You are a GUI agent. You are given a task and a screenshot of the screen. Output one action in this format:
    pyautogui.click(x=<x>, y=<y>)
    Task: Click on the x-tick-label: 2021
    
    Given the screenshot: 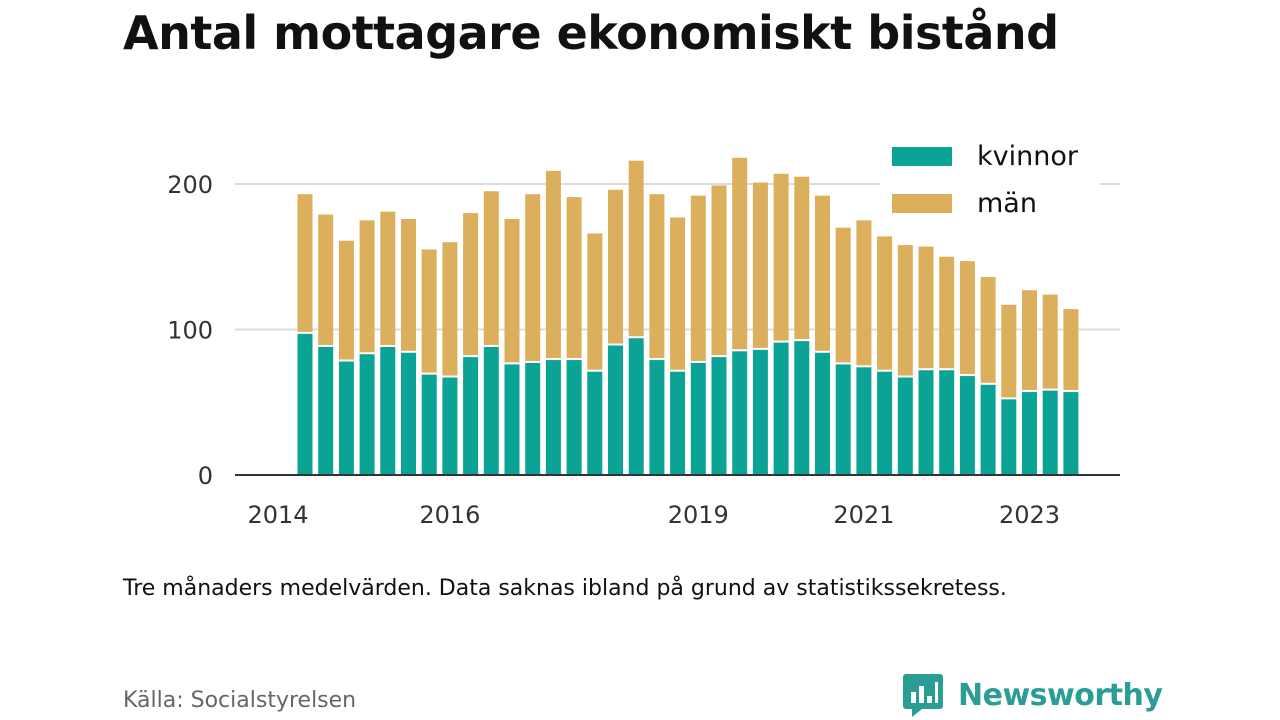 What is the action you would take?
    pyautogui.click(x=863, y=515)
    